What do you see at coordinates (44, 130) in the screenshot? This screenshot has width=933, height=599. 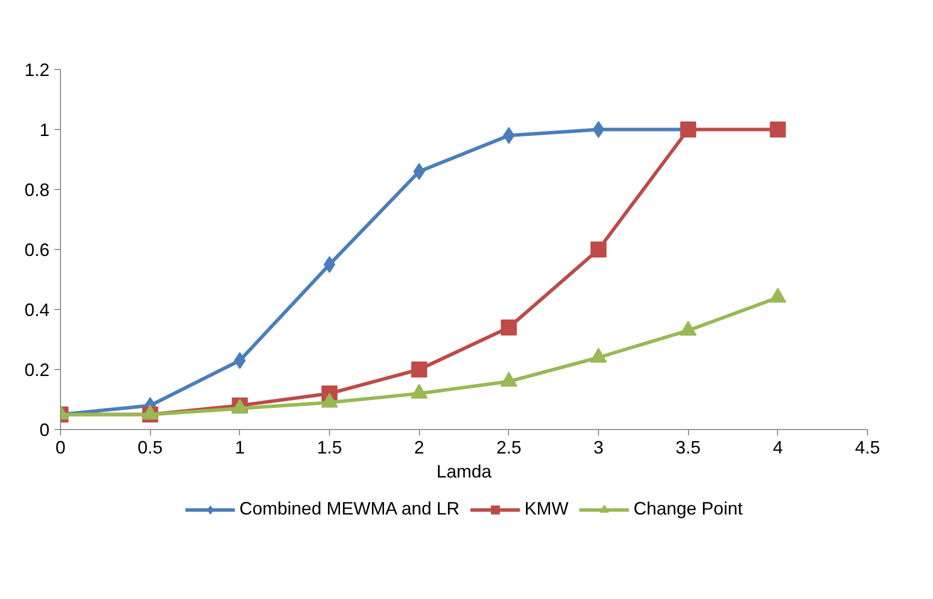 I see `y-tick-label: 1` at bounding box center [44, 130].